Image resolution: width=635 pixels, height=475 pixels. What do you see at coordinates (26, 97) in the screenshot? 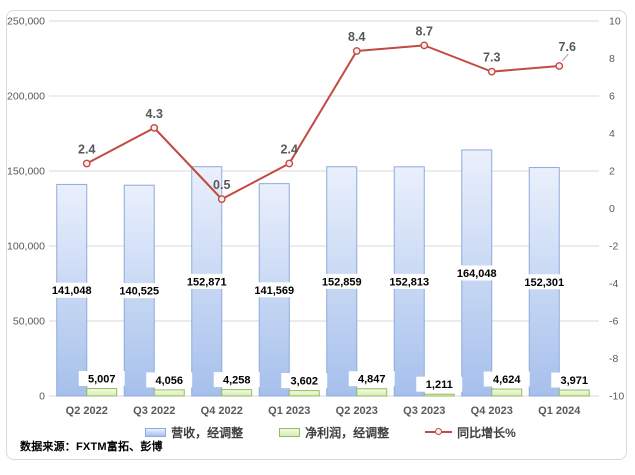
I see `left-axis-tick: 200,000` at bounding box center [26, 97].